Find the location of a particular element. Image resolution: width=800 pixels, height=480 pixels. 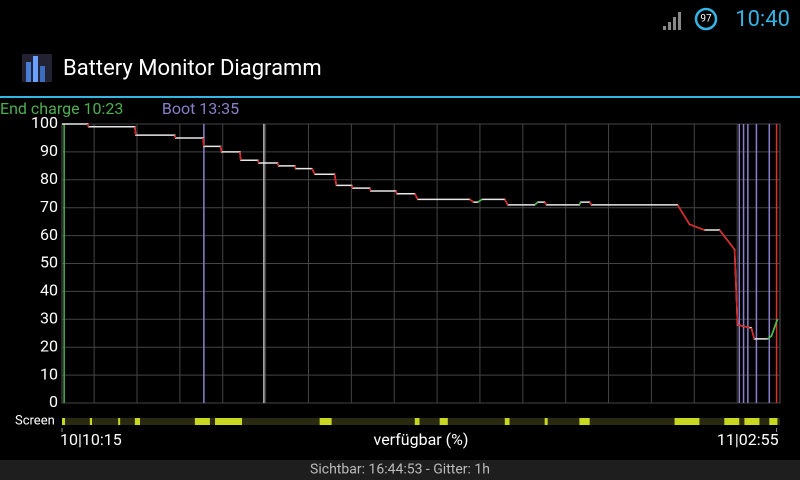

y-tick-label: 0 is located at coordinates (53, 401).